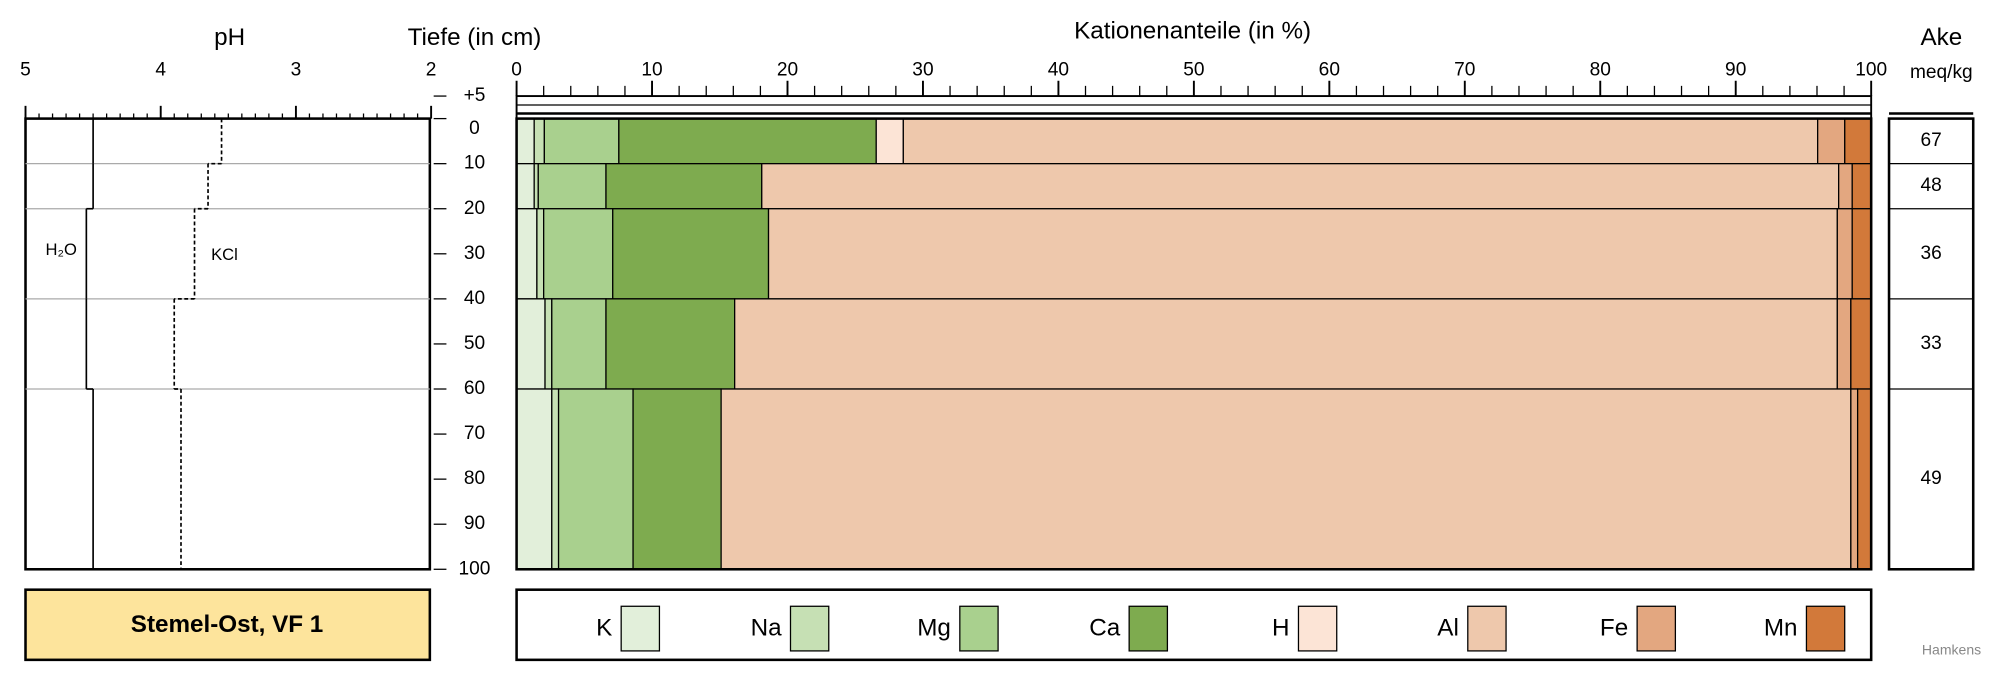 This screenshot has width=2000, height=673. What do you see at coordinates (1930, 185) in the screenshot?
I see `table-value: 48` at bounding box center [1930, 185].